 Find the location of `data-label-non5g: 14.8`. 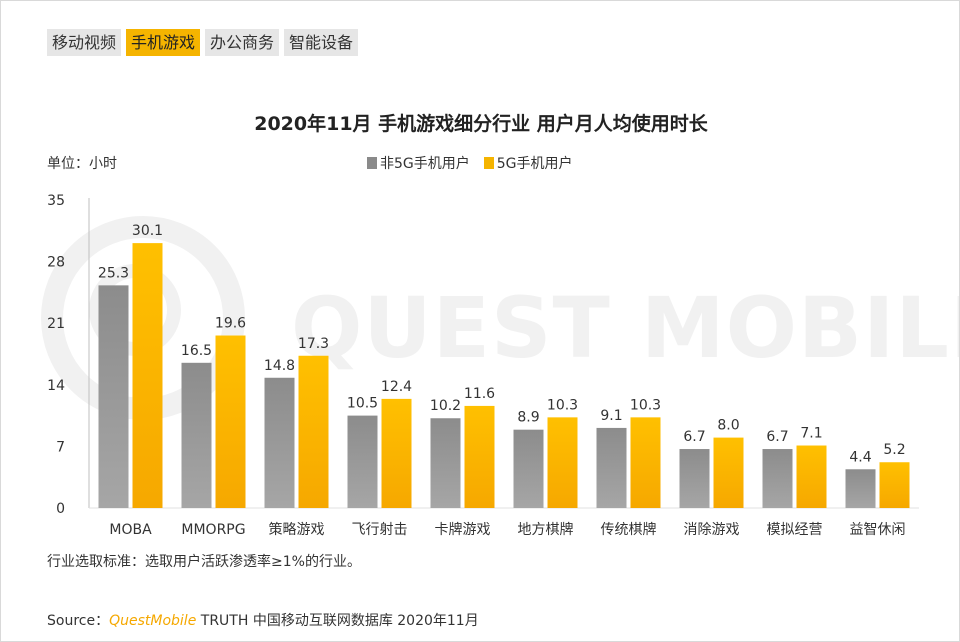

data-label-non5g: 14.8 is located at coordinates (279, 366).